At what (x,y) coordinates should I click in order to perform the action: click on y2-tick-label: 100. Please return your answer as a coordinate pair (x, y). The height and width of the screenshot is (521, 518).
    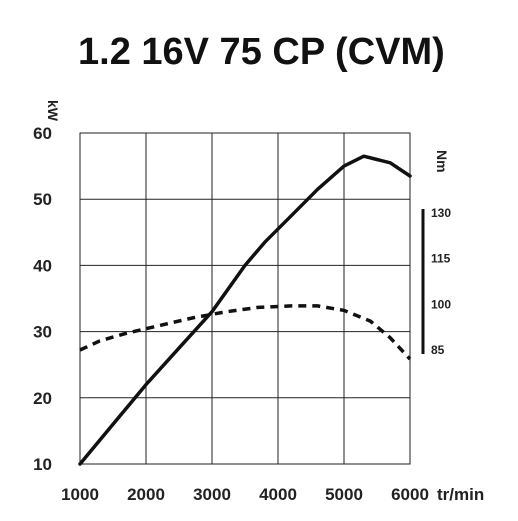
    Looking at the image, I should click on (441, 304).